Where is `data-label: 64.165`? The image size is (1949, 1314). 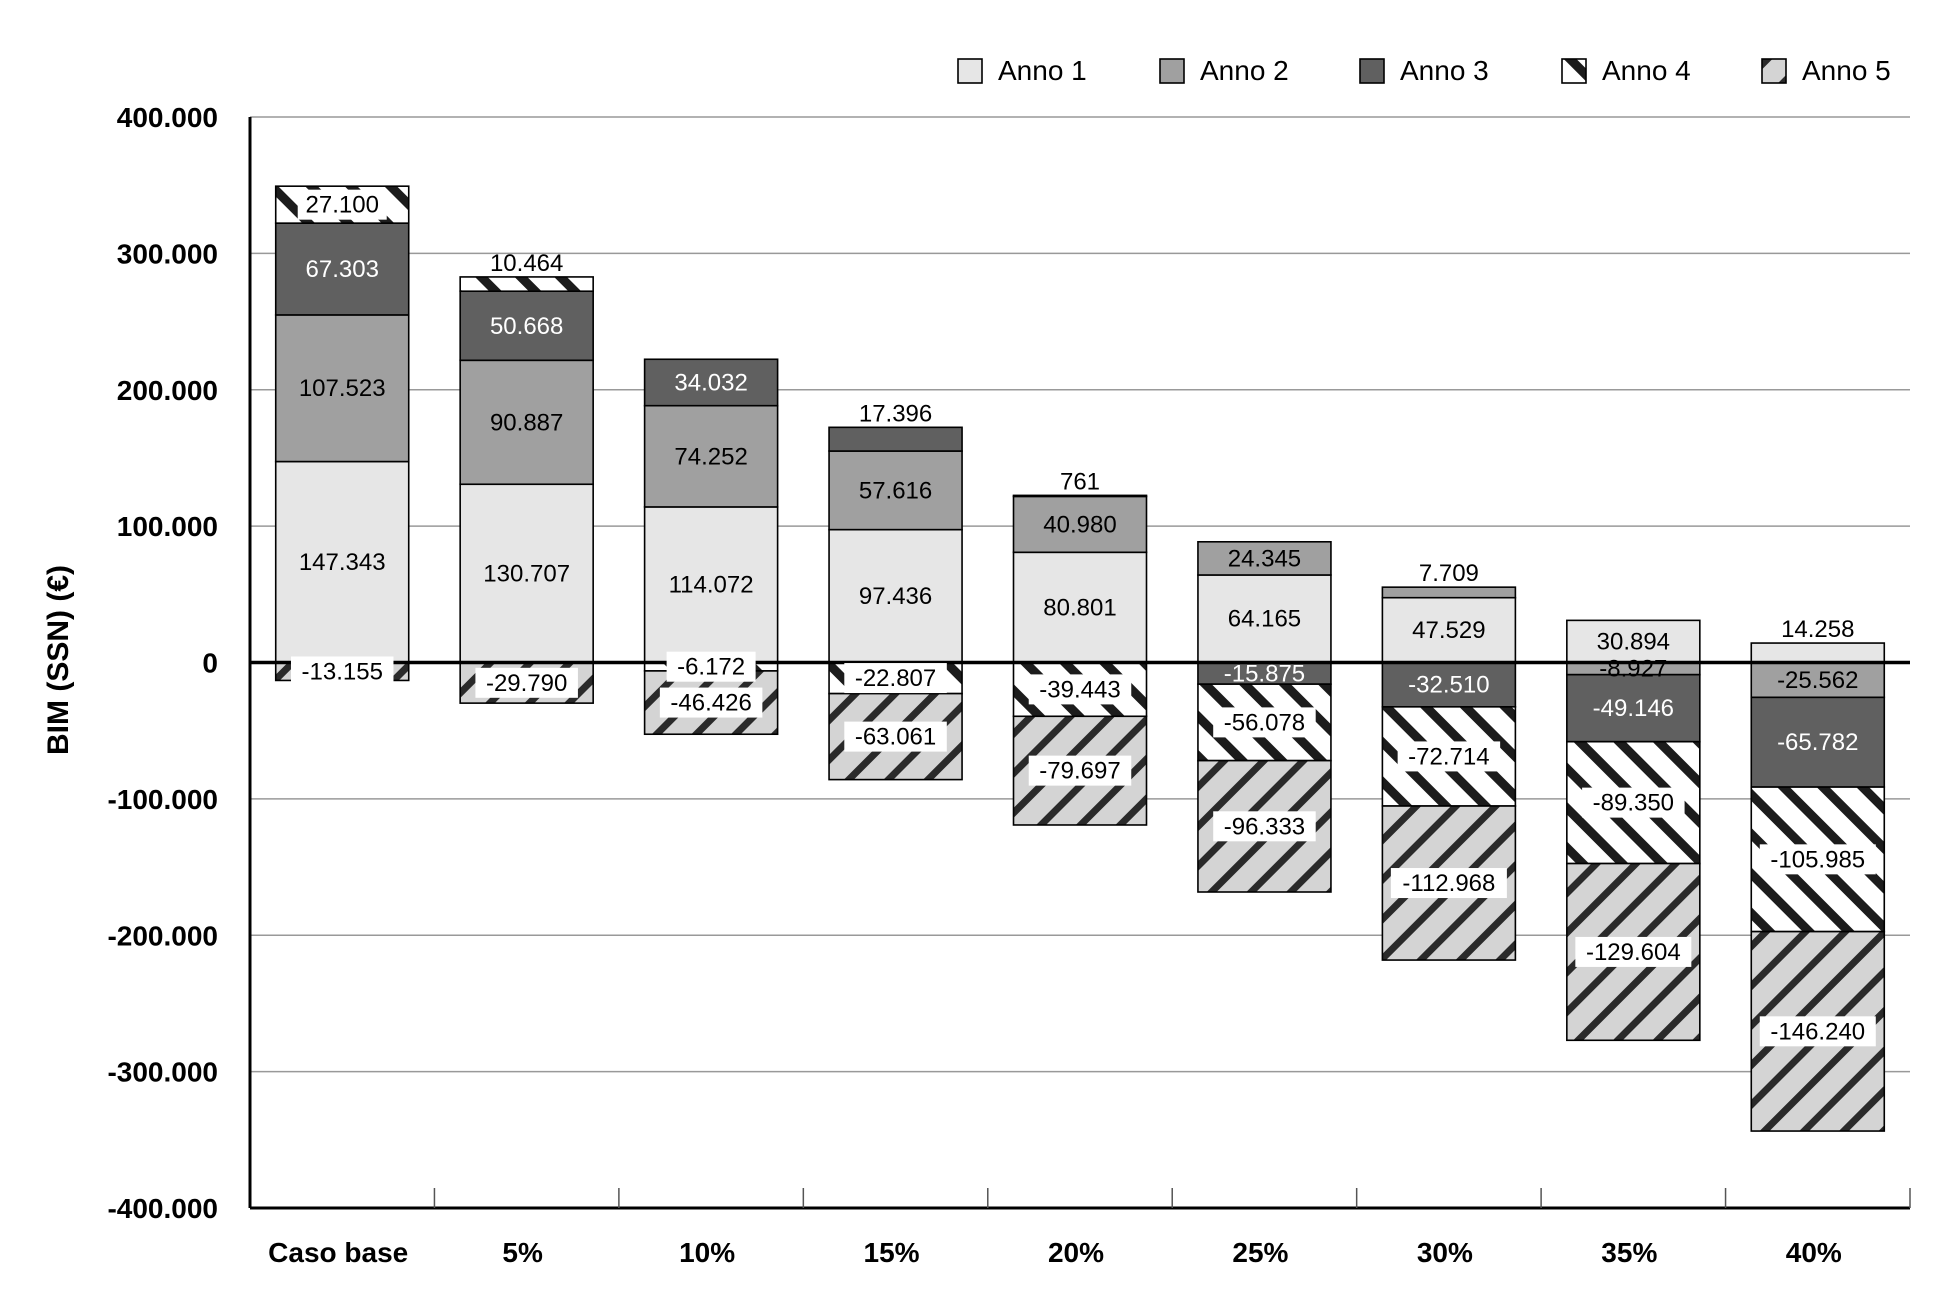 data-label: 64.165 is located at coordinates (1264, 619).